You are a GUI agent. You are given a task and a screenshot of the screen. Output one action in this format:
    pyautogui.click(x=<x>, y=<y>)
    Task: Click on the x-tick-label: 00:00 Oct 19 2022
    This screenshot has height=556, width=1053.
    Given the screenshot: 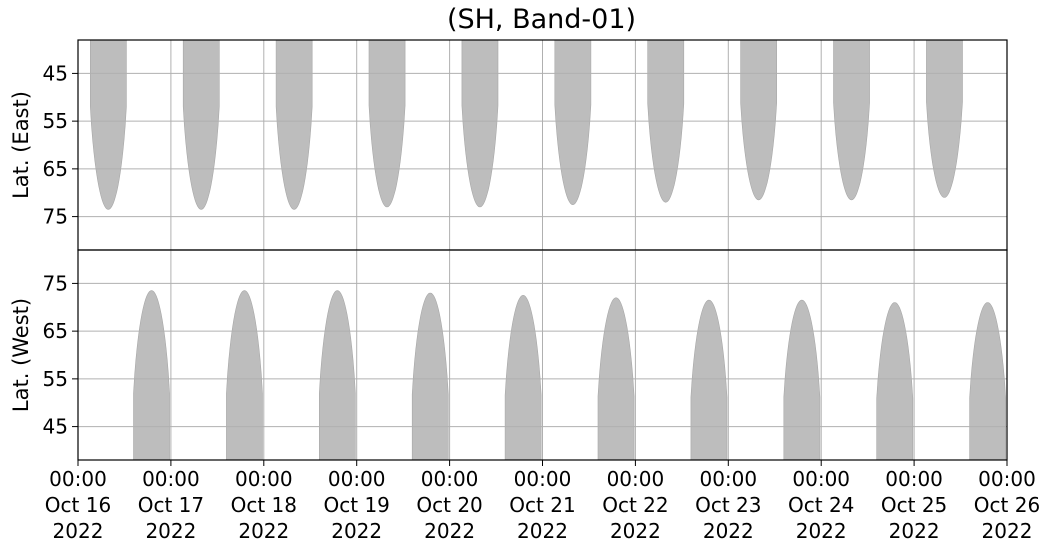 What is the action you would take?
    pyautogui.click(x=357, y=505)
    